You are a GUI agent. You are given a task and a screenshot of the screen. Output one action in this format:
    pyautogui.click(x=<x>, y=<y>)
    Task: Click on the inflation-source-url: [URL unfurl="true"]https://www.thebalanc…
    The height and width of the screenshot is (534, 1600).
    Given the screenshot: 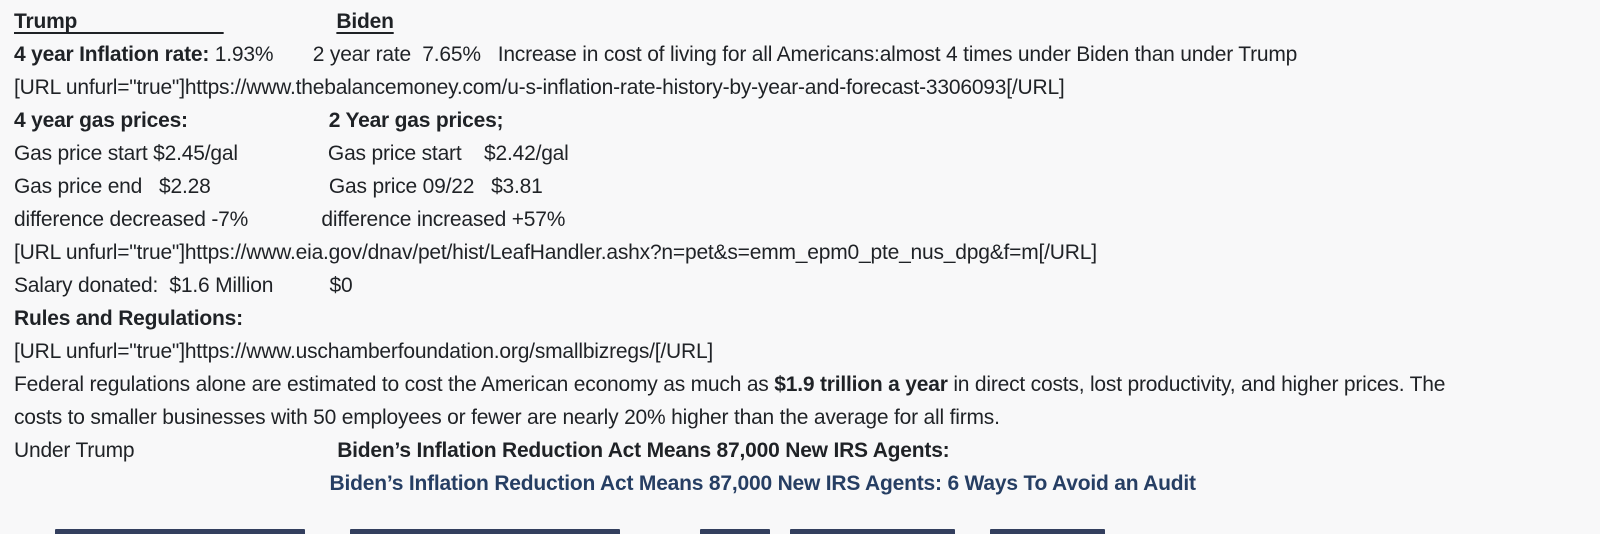 What is the action you would take?
    pyautogui.click(x=539, y=87)
    